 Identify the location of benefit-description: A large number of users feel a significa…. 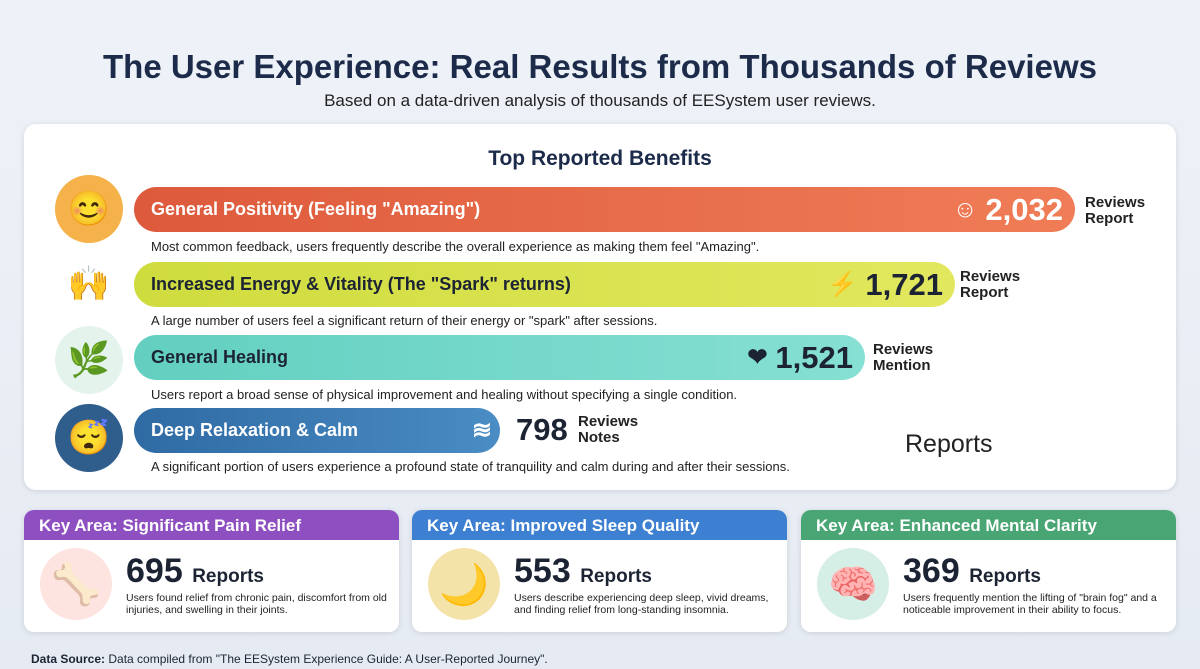
(404, 320).